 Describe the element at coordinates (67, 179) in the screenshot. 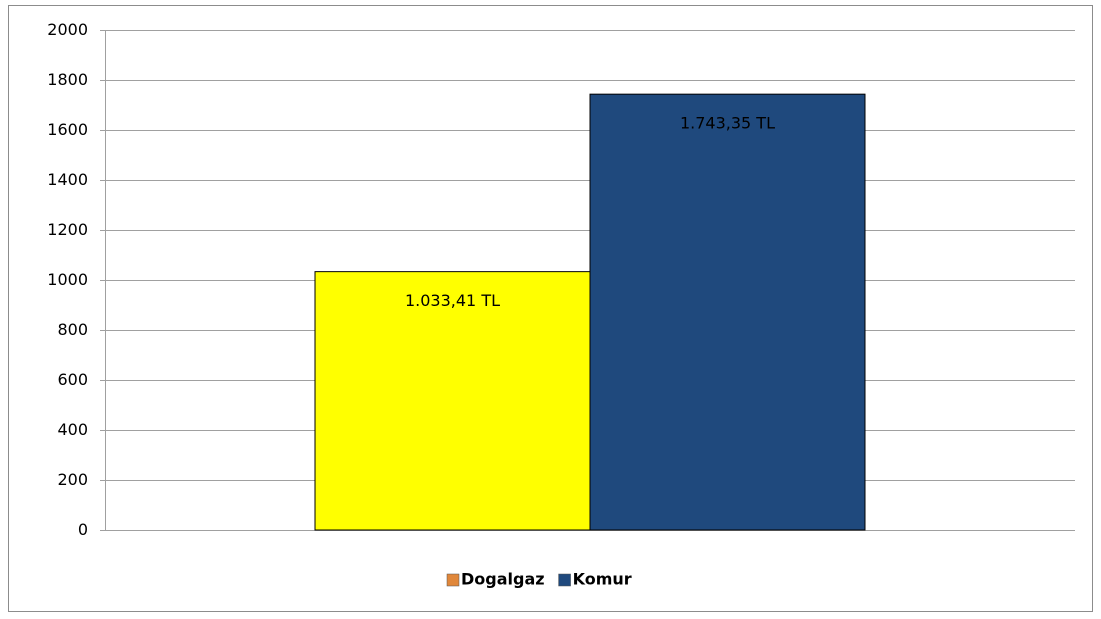

I see `y-tick-label: 1400` at that location.